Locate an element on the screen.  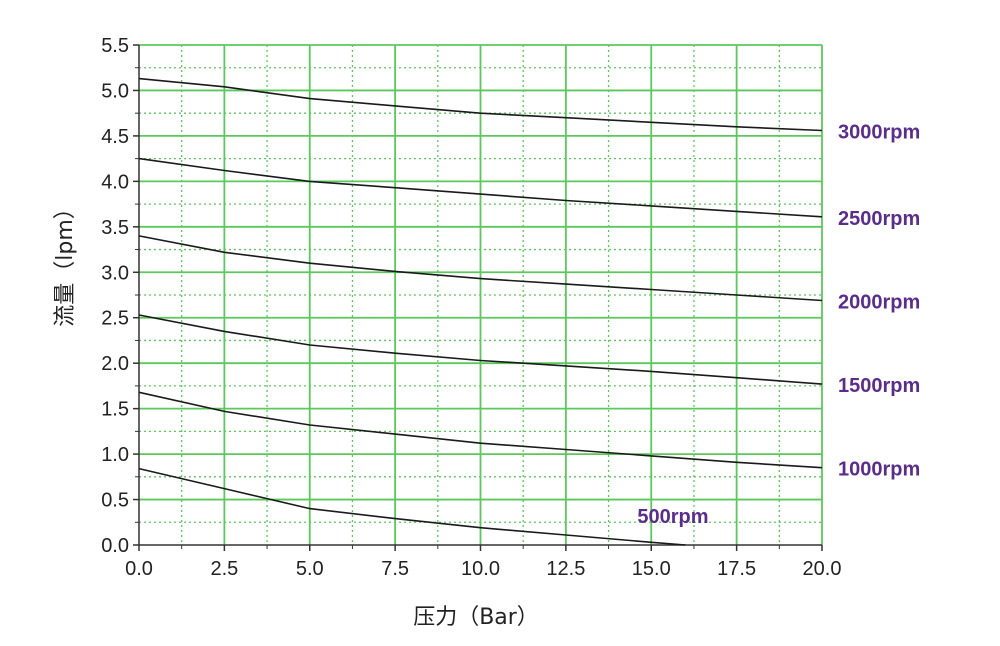
x-axis-title: 压力（Bar） is located at coordinates (476, 617).